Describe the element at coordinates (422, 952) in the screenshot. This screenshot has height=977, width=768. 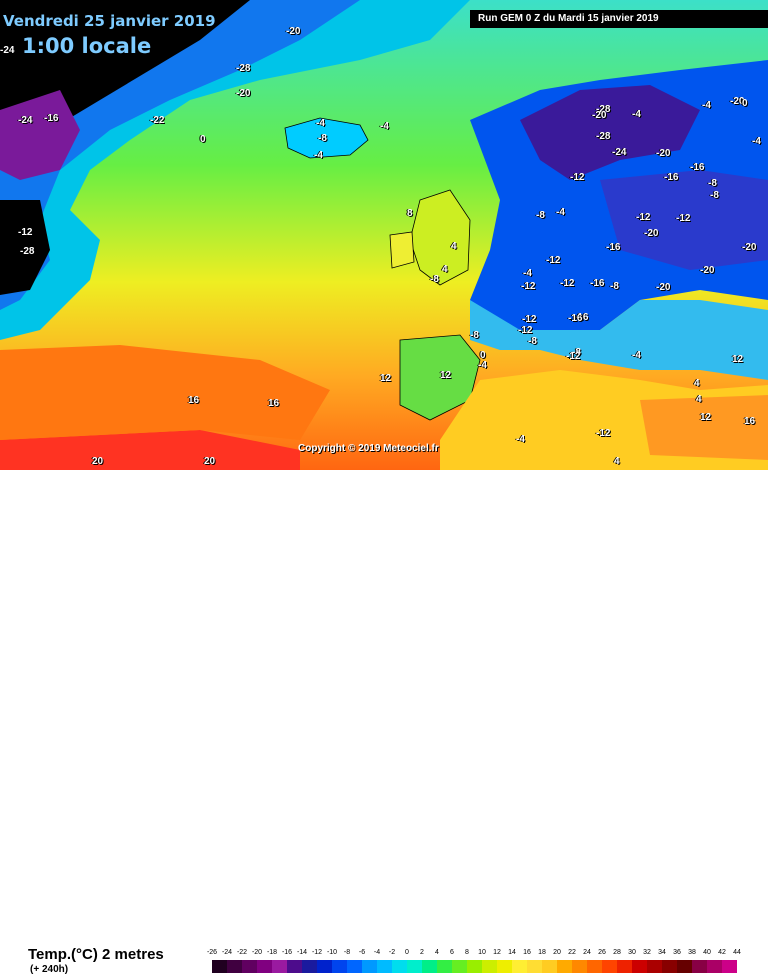
I see `scale-tick: 2` at that location.